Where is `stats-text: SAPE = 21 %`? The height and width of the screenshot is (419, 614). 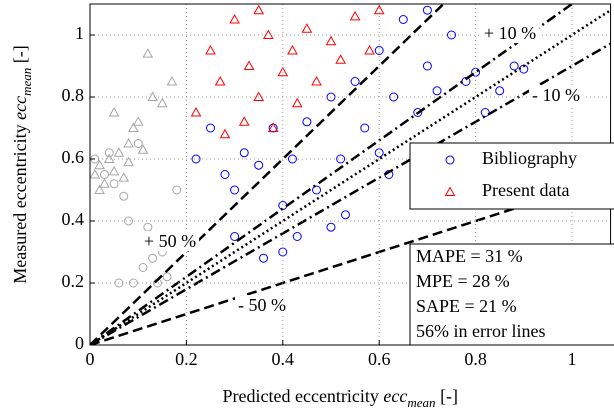 stats-text: SAPE = 21 % is located at coordinates (466, 306).